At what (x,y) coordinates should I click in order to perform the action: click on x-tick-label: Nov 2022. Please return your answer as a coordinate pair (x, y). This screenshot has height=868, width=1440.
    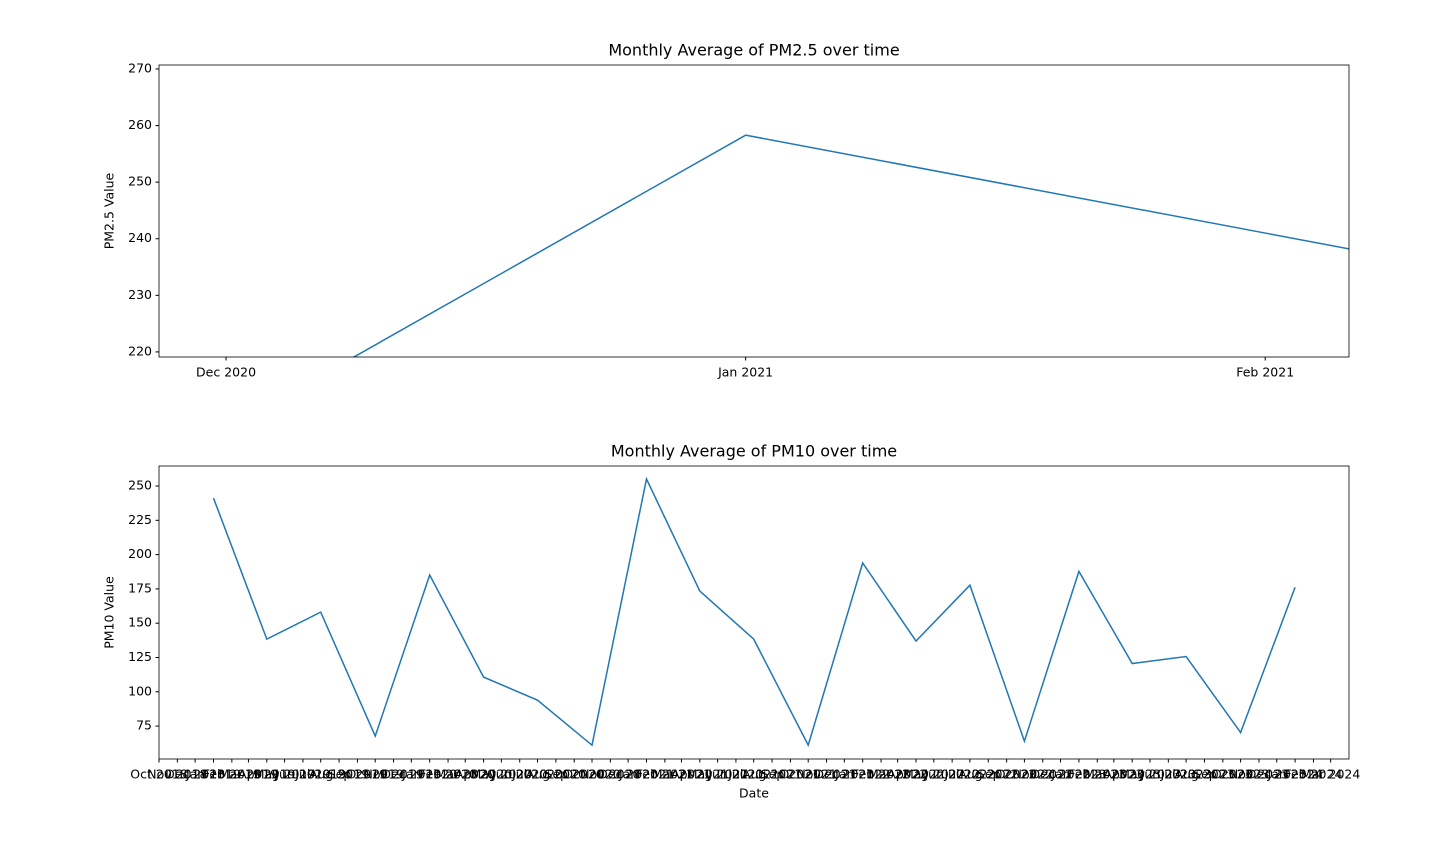
    Looking at the image, I should click on (1043, 774).